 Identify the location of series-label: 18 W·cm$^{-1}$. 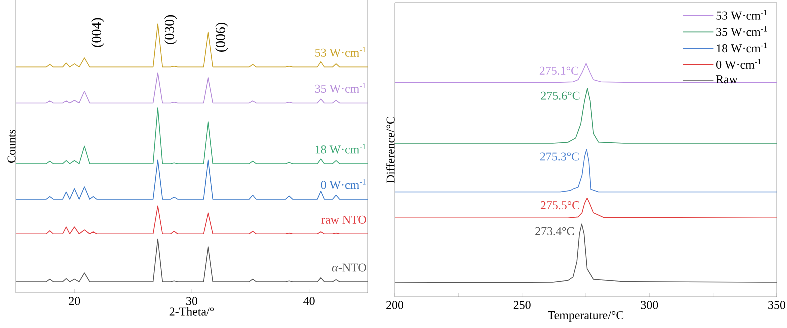
(341, 149).